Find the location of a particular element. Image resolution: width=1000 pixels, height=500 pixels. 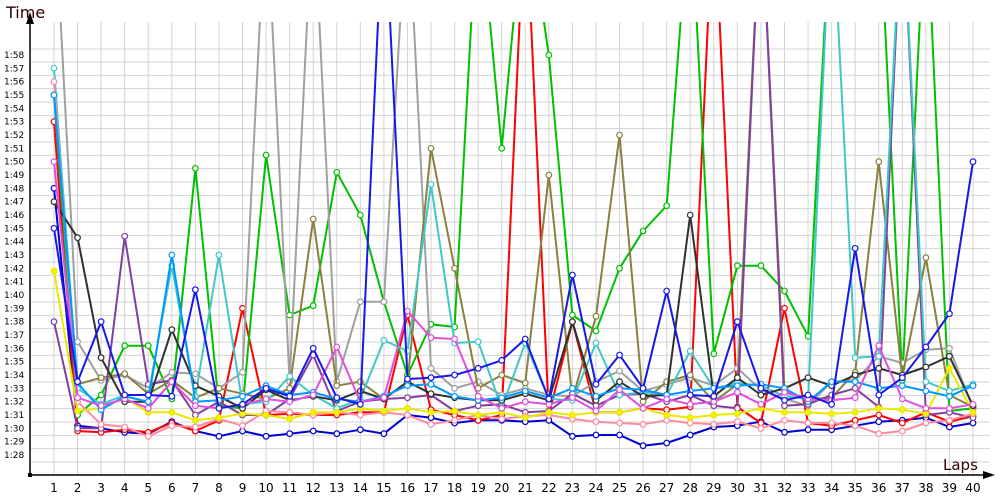

y-tick-label: 1:47 is located at coordinates (14, 203).